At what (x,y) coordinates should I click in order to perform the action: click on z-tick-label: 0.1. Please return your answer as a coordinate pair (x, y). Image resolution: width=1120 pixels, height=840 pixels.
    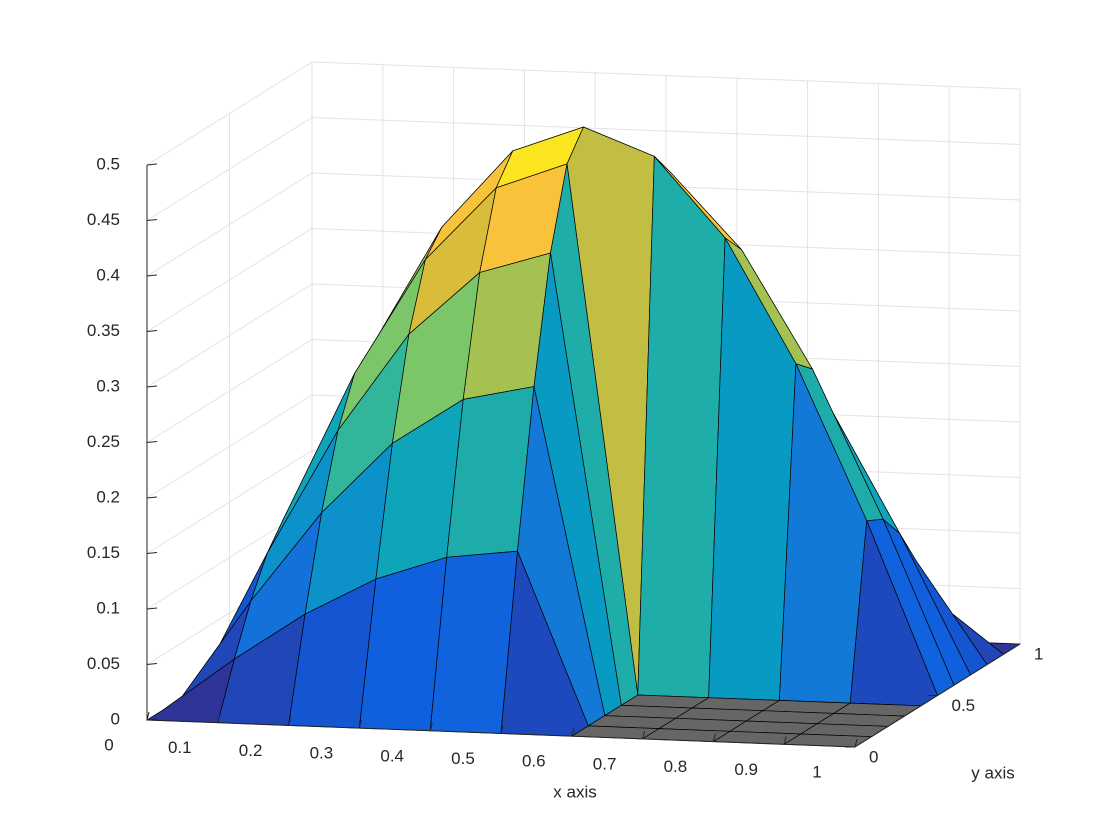
    Looking at the image, I should click on (108, 607).